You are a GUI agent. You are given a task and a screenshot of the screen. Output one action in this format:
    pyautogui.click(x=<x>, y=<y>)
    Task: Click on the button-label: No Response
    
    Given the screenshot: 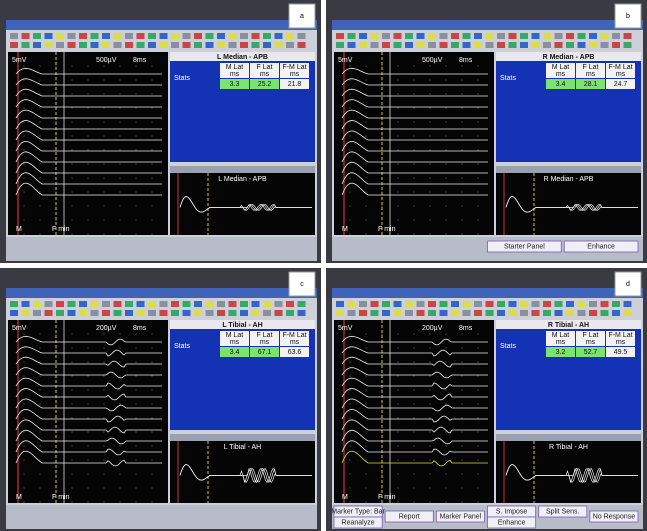 What is the action you would take?
    pyautogui.click(x=614, y=516)
    